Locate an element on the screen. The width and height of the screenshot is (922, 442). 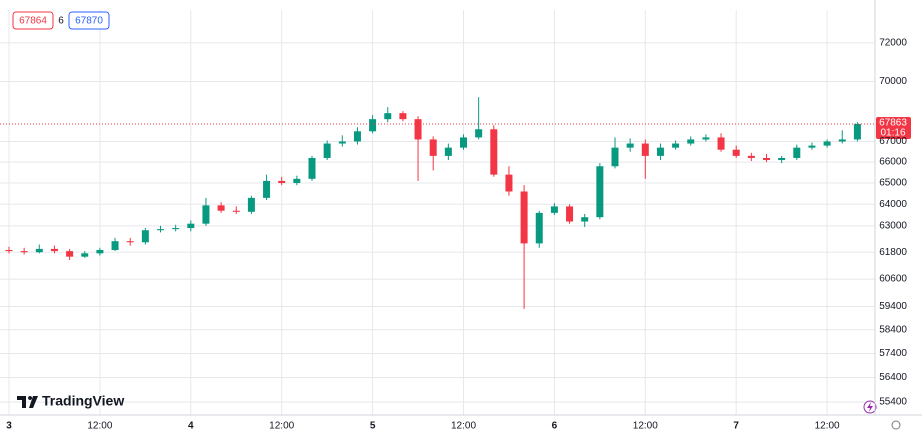
y-tick-label: 61800 is located at coordinates (893, 252).